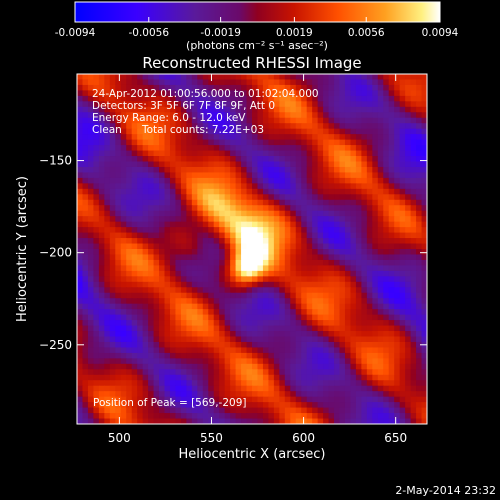  What do you see at coordinates (107, 130) in the screenshot?
I see `method-annotation: Clean` at bounding box center [107, 130].